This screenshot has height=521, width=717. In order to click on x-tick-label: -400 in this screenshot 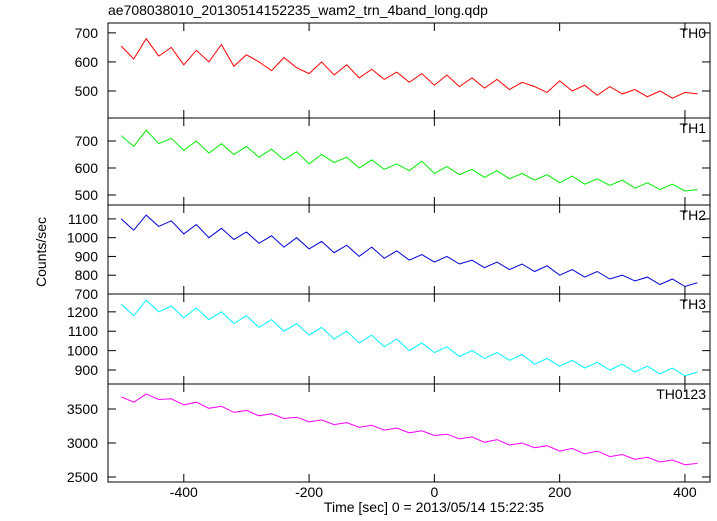, I will do `click(184, 492)`.